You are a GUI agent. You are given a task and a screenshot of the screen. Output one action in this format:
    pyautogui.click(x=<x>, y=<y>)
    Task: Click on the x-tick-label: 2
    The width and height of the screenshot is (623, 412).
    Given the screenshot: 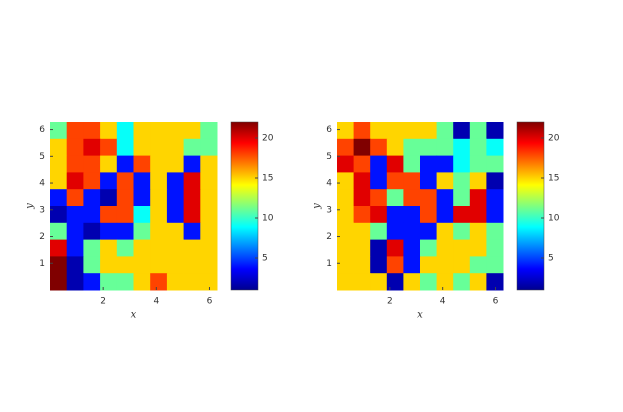 What is the action you would take?
    pyautogui.click(x=103, y=302)
    